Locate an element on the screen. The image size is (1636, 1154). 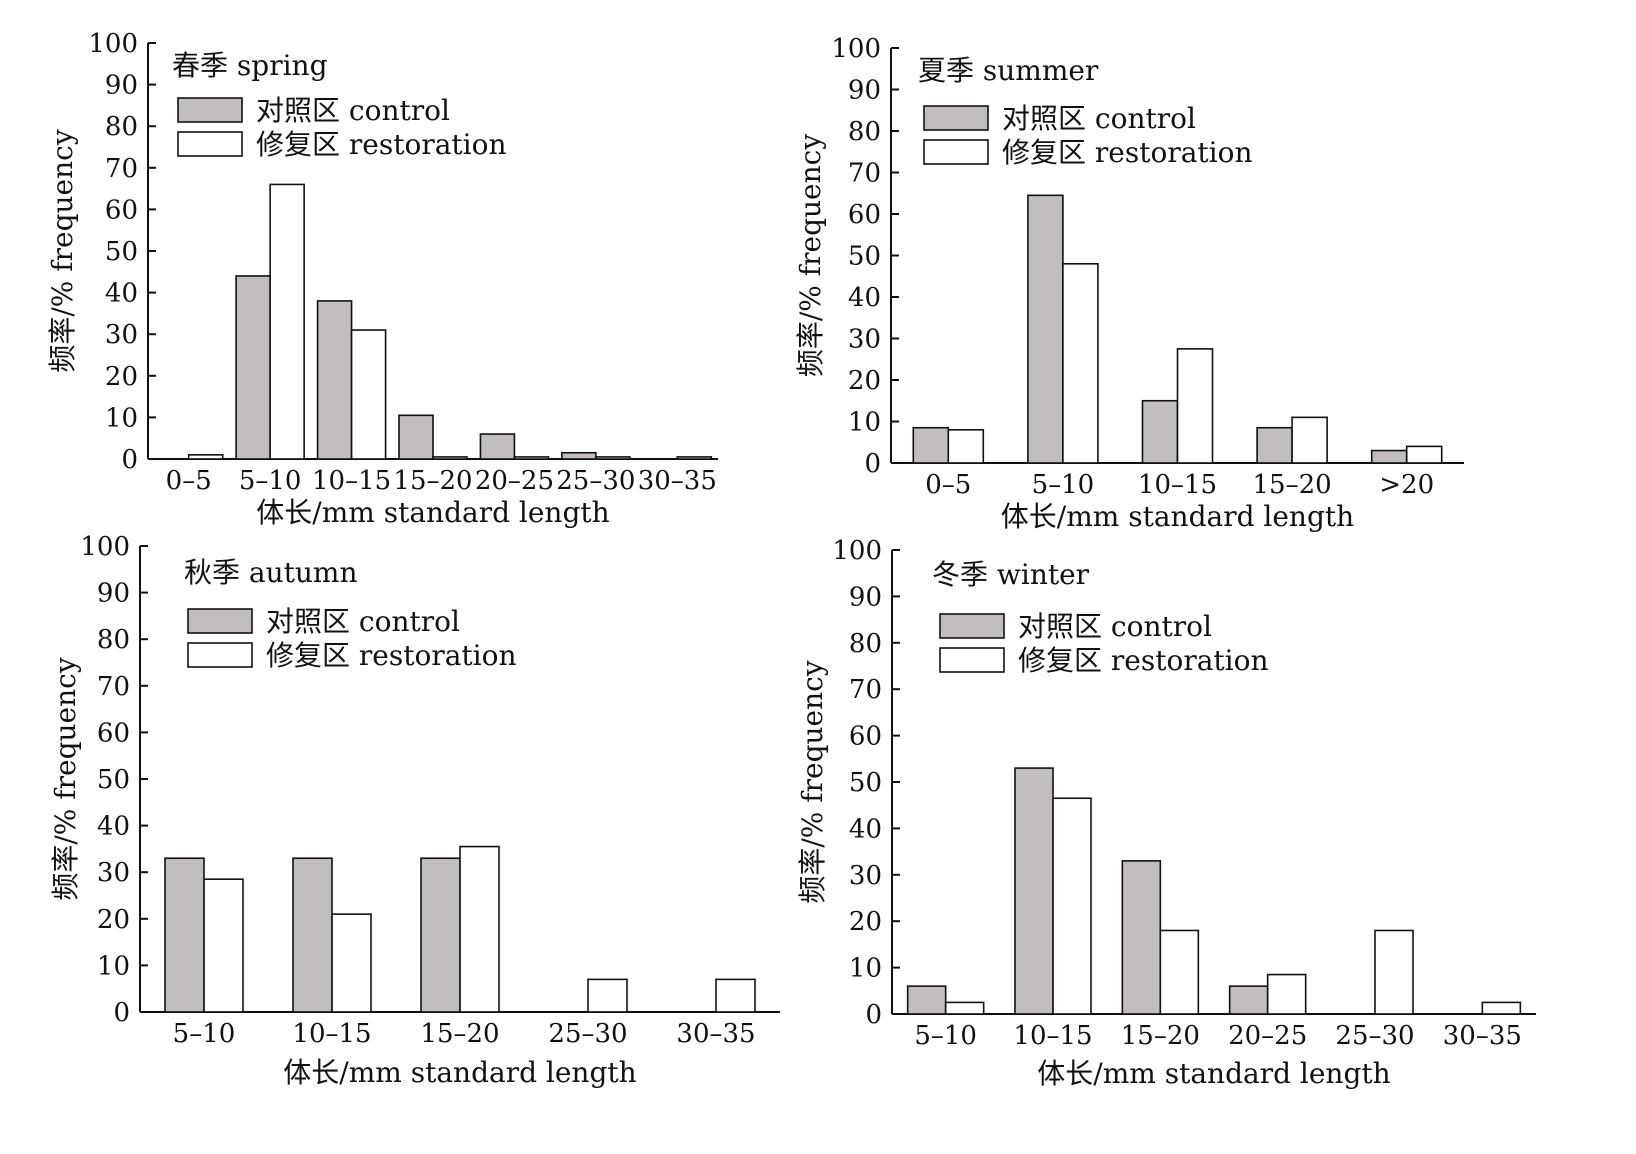
x-tick-label: 0–5 is located at coordinates (189, 481).